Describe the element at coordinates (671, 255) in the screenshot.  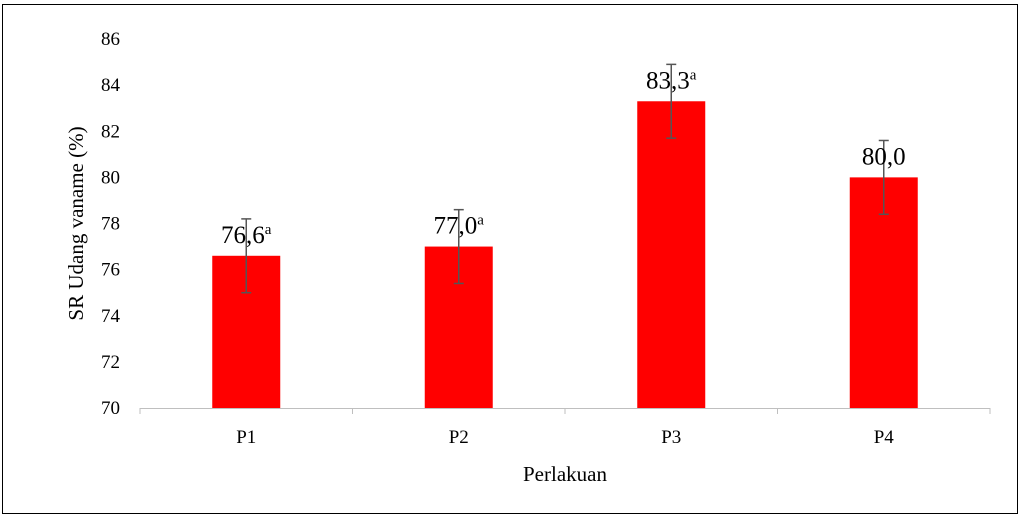
I see `bar-p3` at that location.